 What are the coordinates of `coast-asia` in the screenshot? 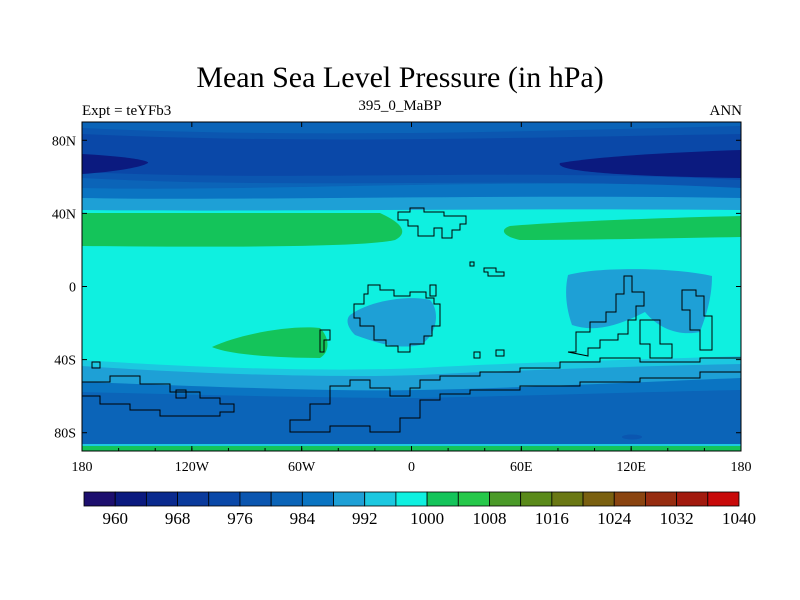 It's located at (606, 316).